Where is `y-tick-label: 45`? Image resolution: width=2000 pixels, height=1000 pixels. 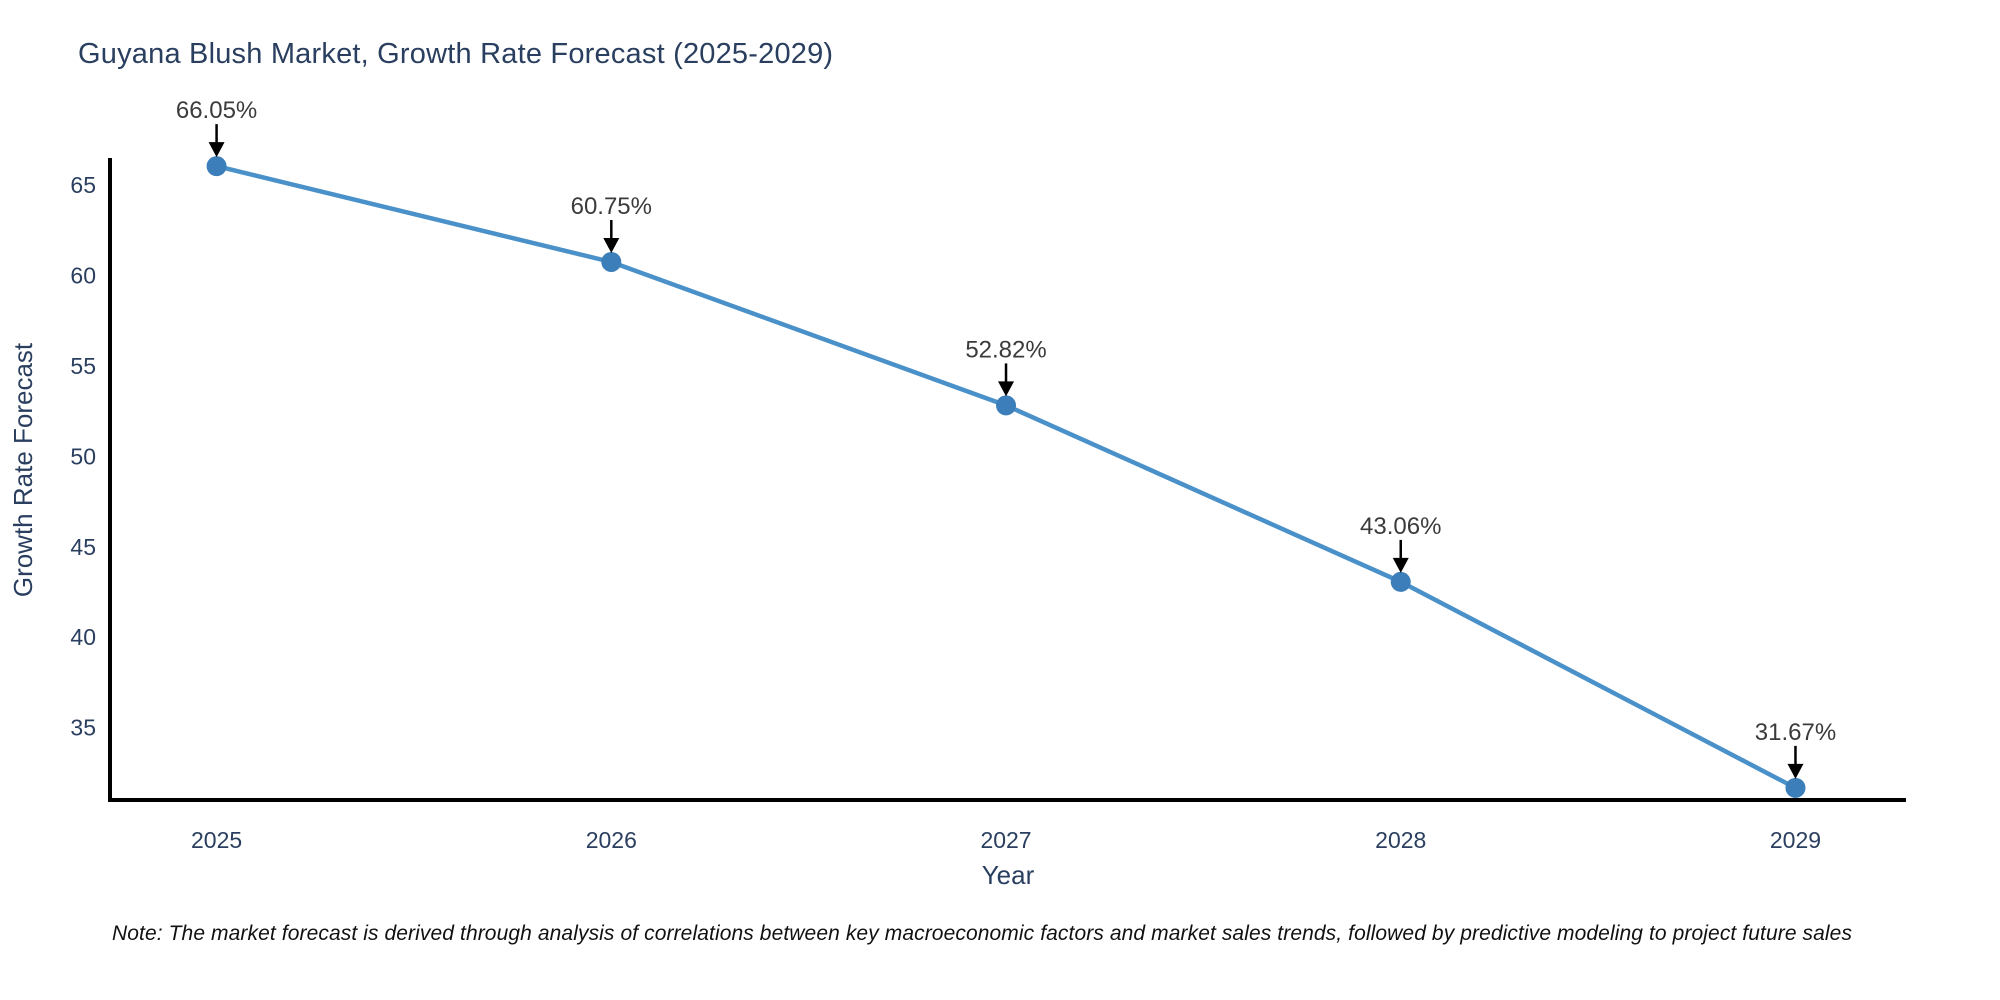
y-tick-label: 45 is located at coordinates (83, 547).